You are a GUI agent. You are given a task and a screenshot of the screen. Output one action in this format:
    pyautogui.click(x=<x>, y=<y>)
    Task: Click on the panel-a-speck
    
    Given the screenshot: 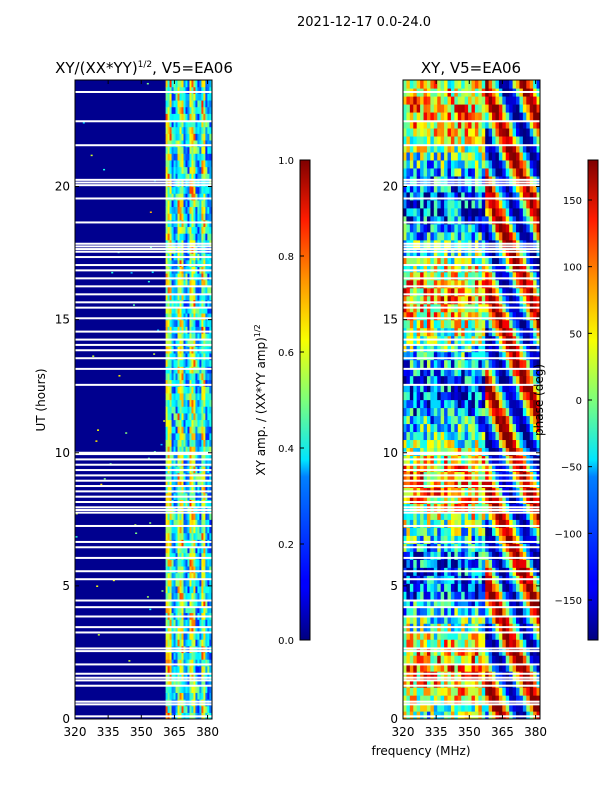 What is the action you would take?
    pyautogui.click(x=104, y=169)
    